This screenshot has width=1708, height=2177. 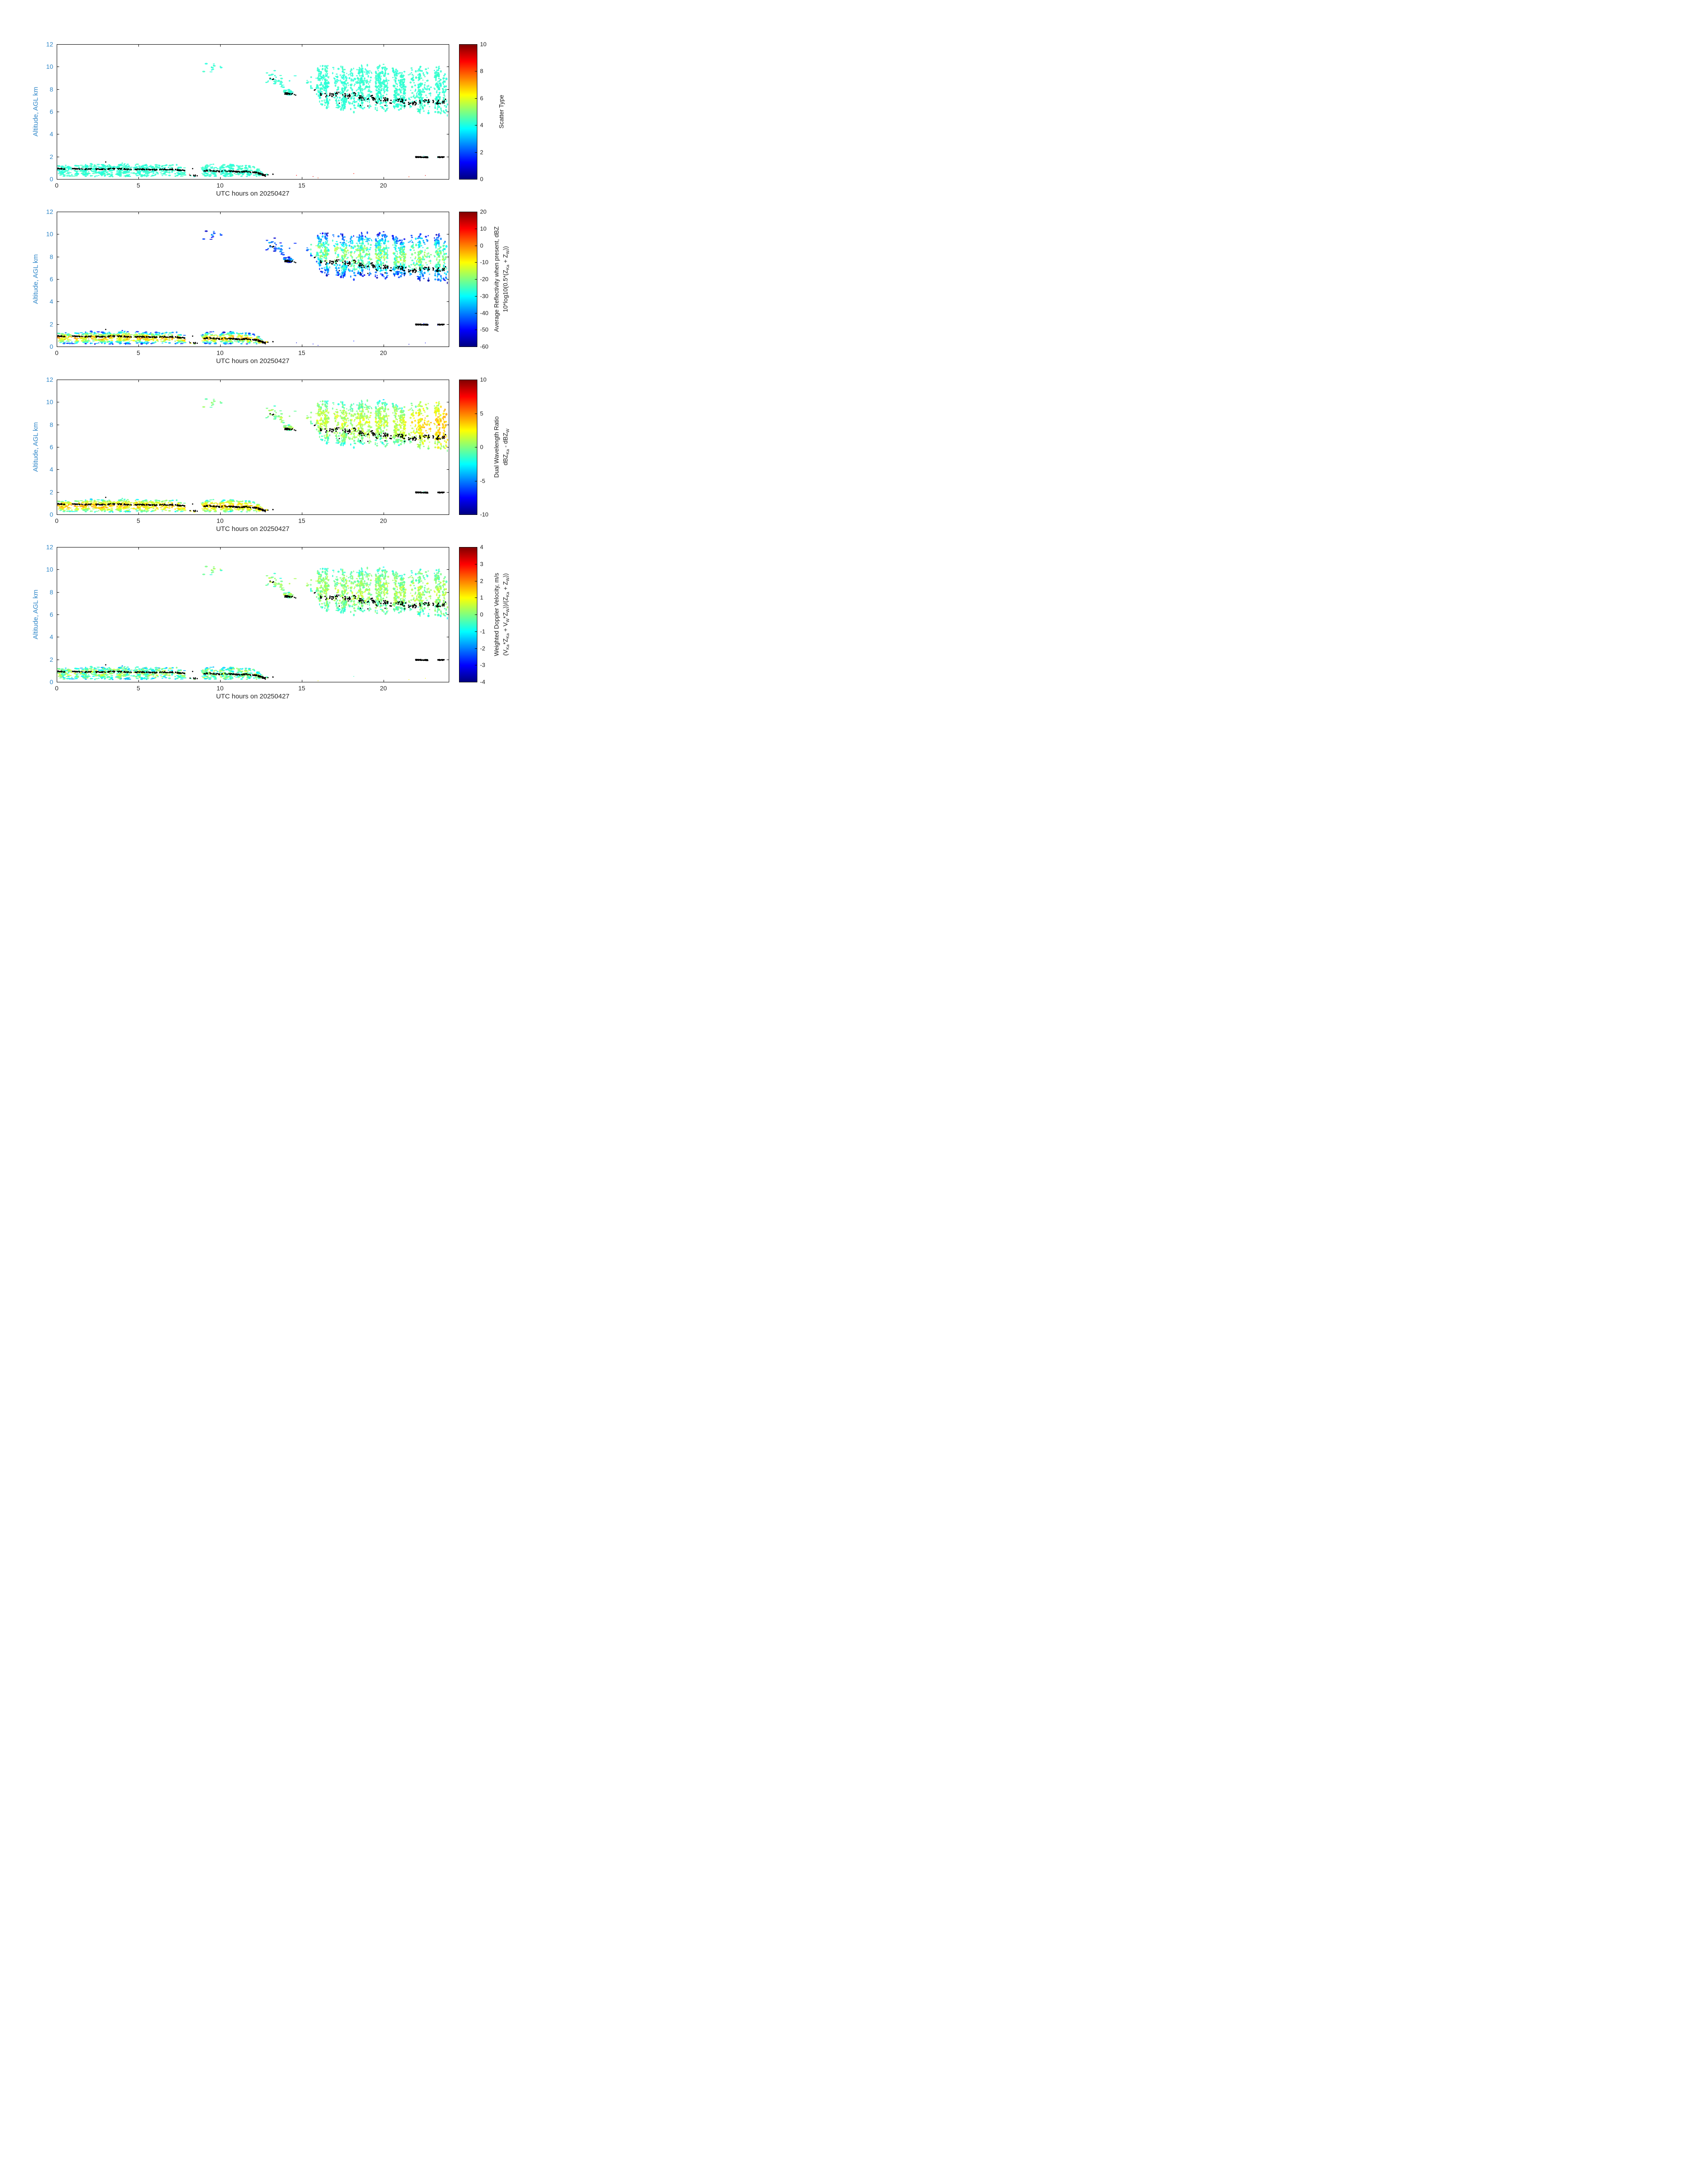 I want to click on figure-canvas, so click(x=284, y=363).